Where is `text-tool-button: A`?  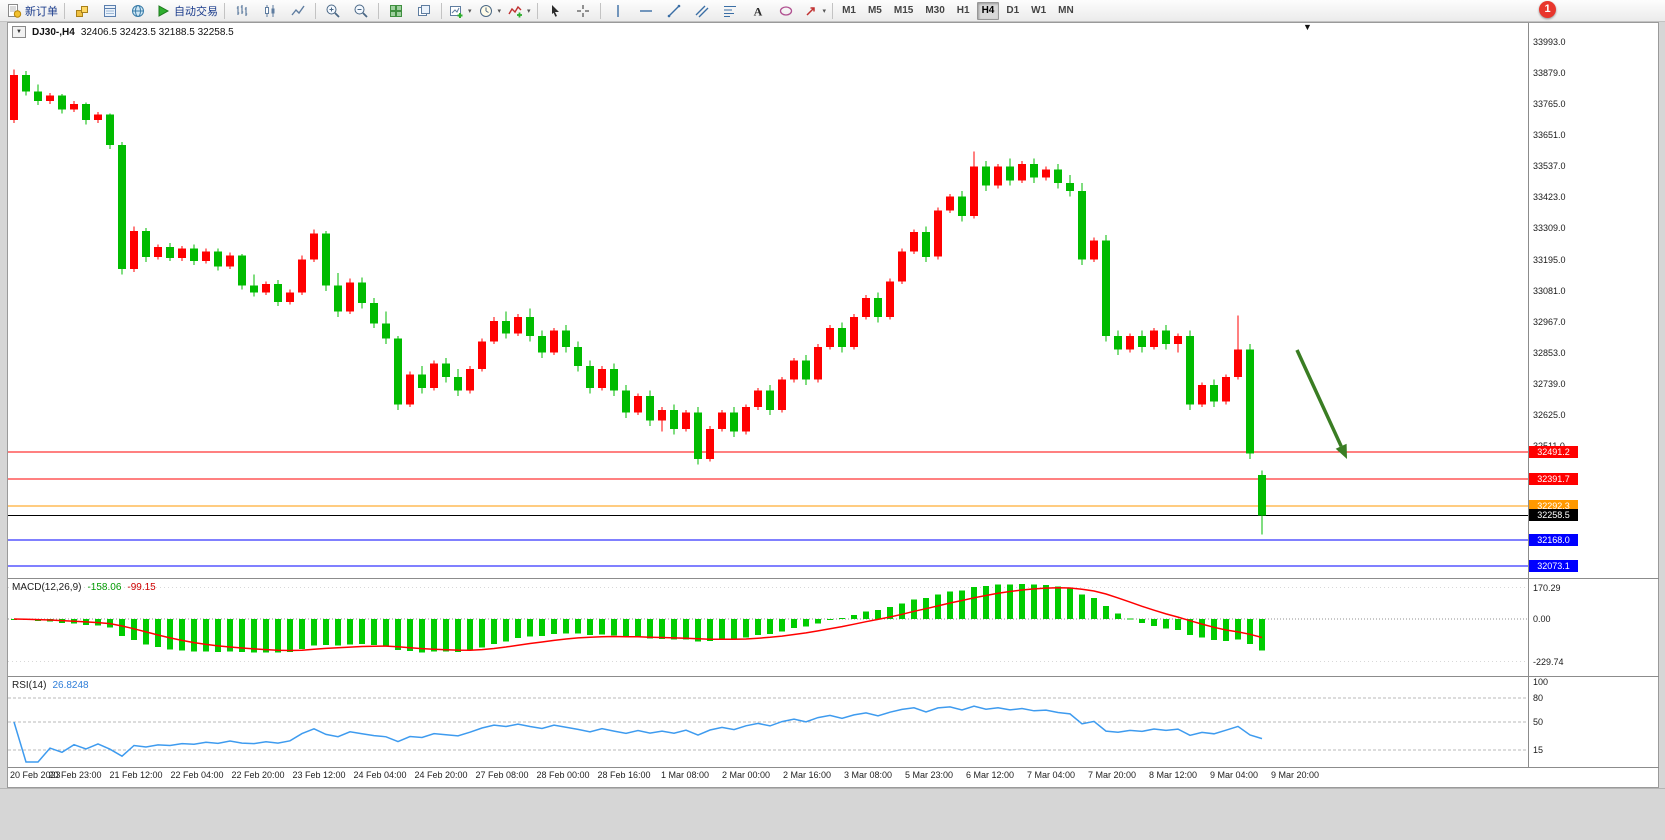
text-tool-button: A is located at coordinates (758, 11).